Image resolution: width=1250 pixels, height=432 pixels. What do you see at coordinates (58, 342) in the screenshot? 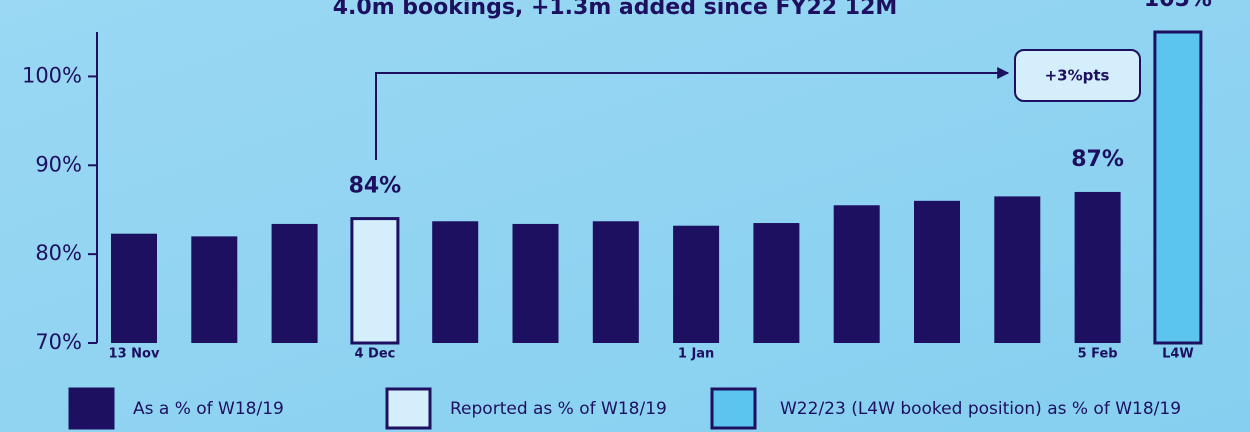
I see `y-tick-label: 70%` at bounding box center [58, 342].